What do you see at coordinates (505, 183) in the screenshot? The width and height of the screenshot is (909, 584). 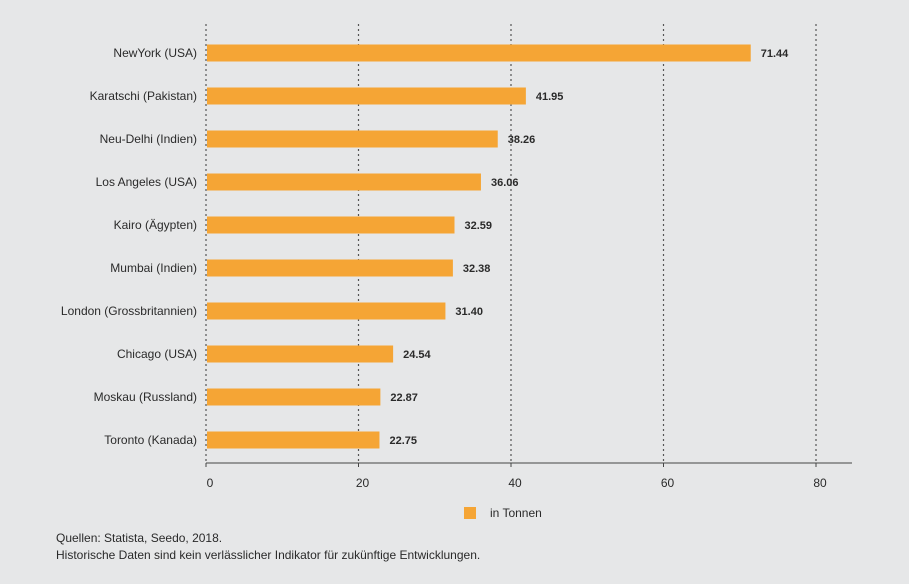 I see `value-label: 36.06` at bounding box center [505, 183].